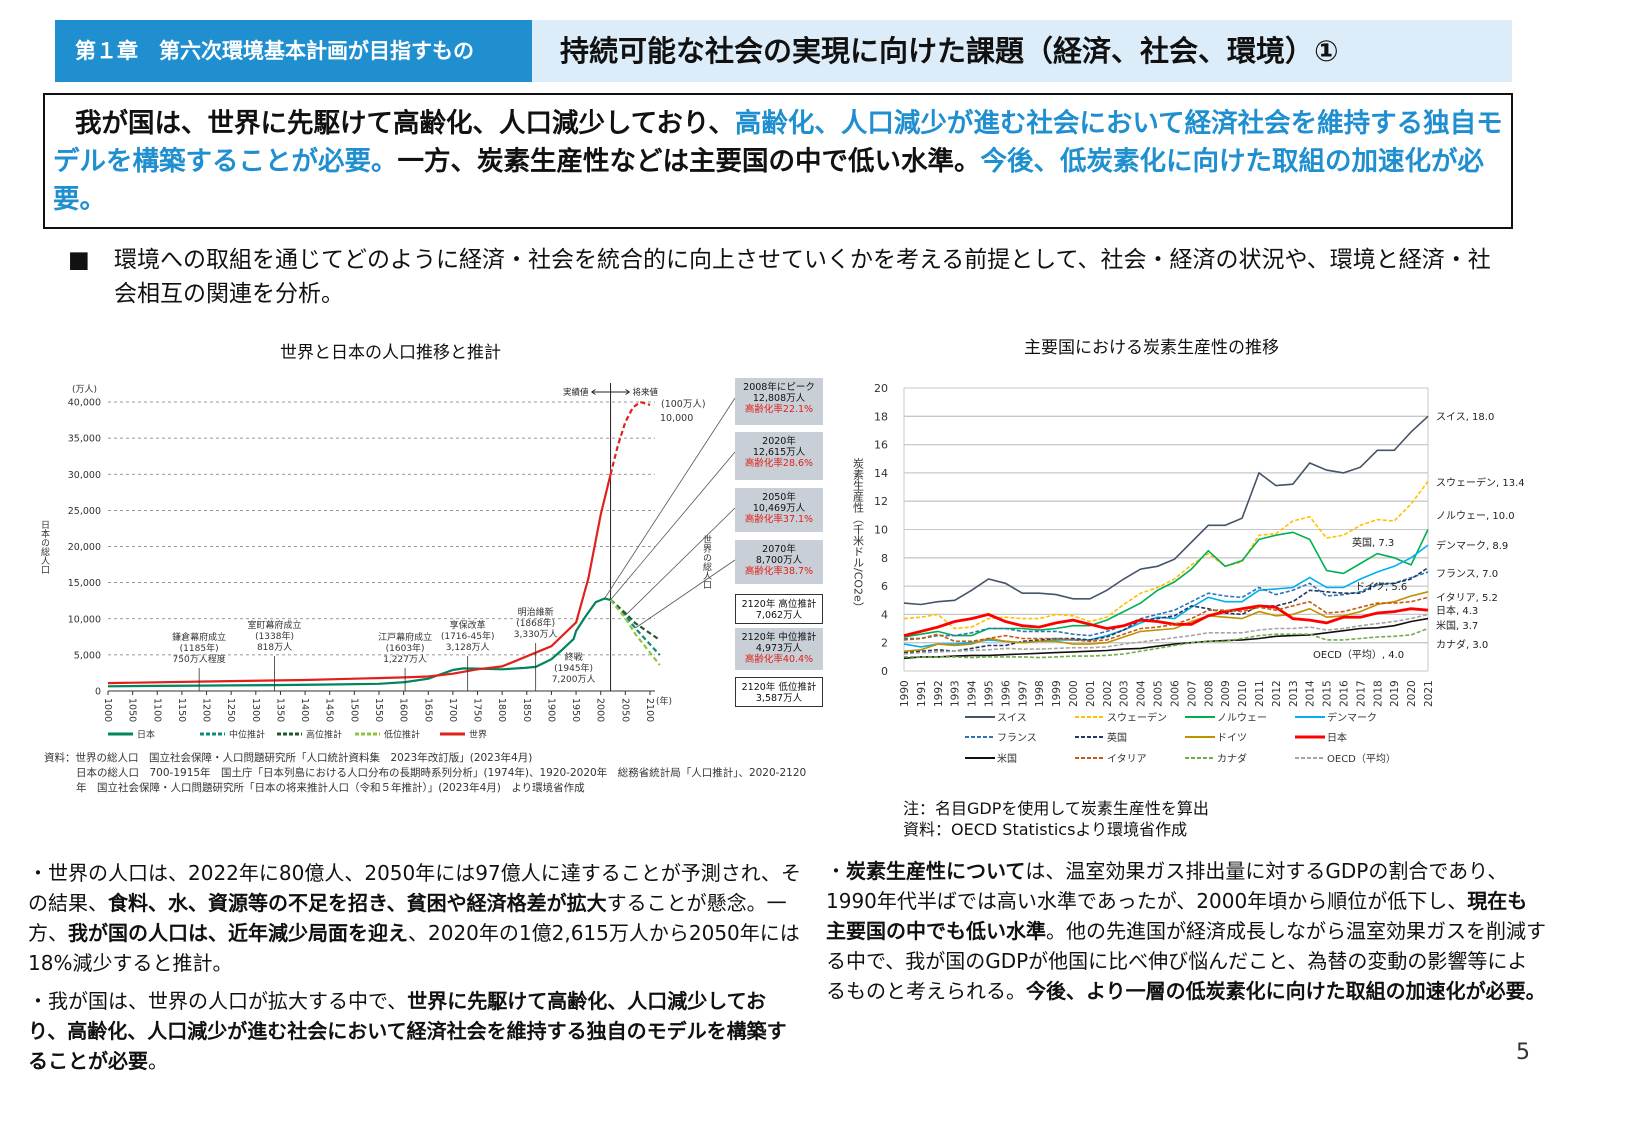  Describe the element at coordinates (536, 612) in the screenshot. I see `event-annotation: 明治維新` at that location.